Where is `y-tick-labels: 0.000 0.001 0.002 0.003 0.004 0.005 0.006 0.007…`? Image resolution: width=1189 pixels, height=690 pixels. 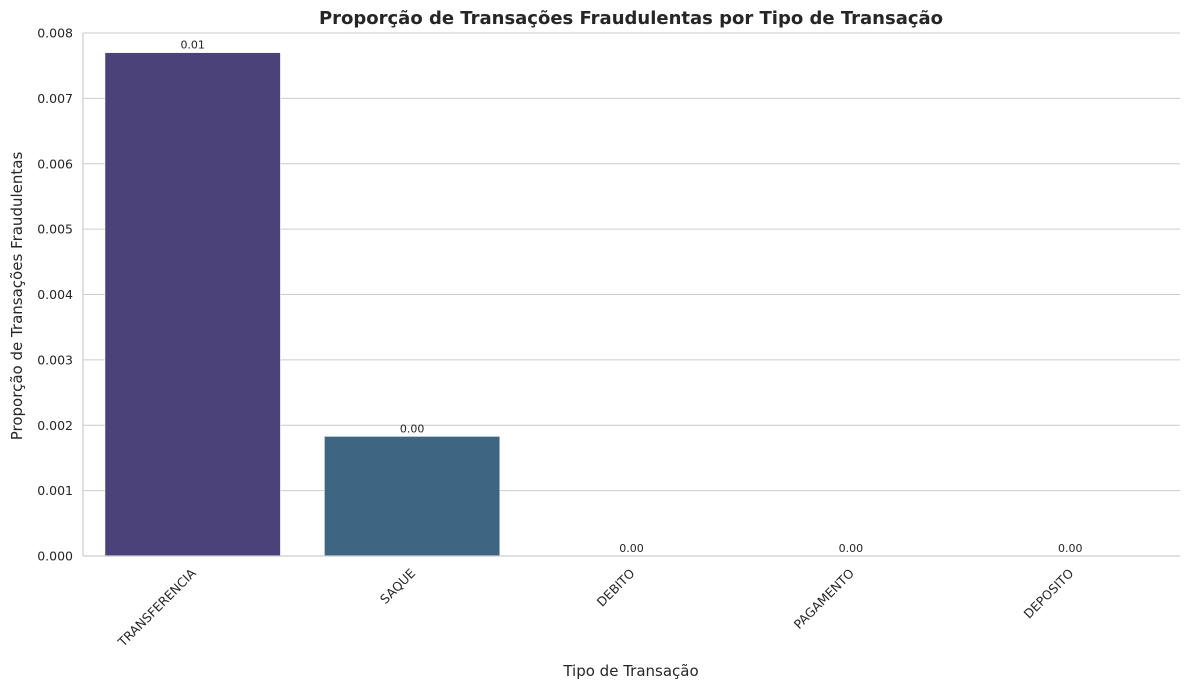
y-tick-labels: 0.000 0.001 0.002 0.003 0.004 0.005 0.006 0.007… is located at coordinates (55, 295).